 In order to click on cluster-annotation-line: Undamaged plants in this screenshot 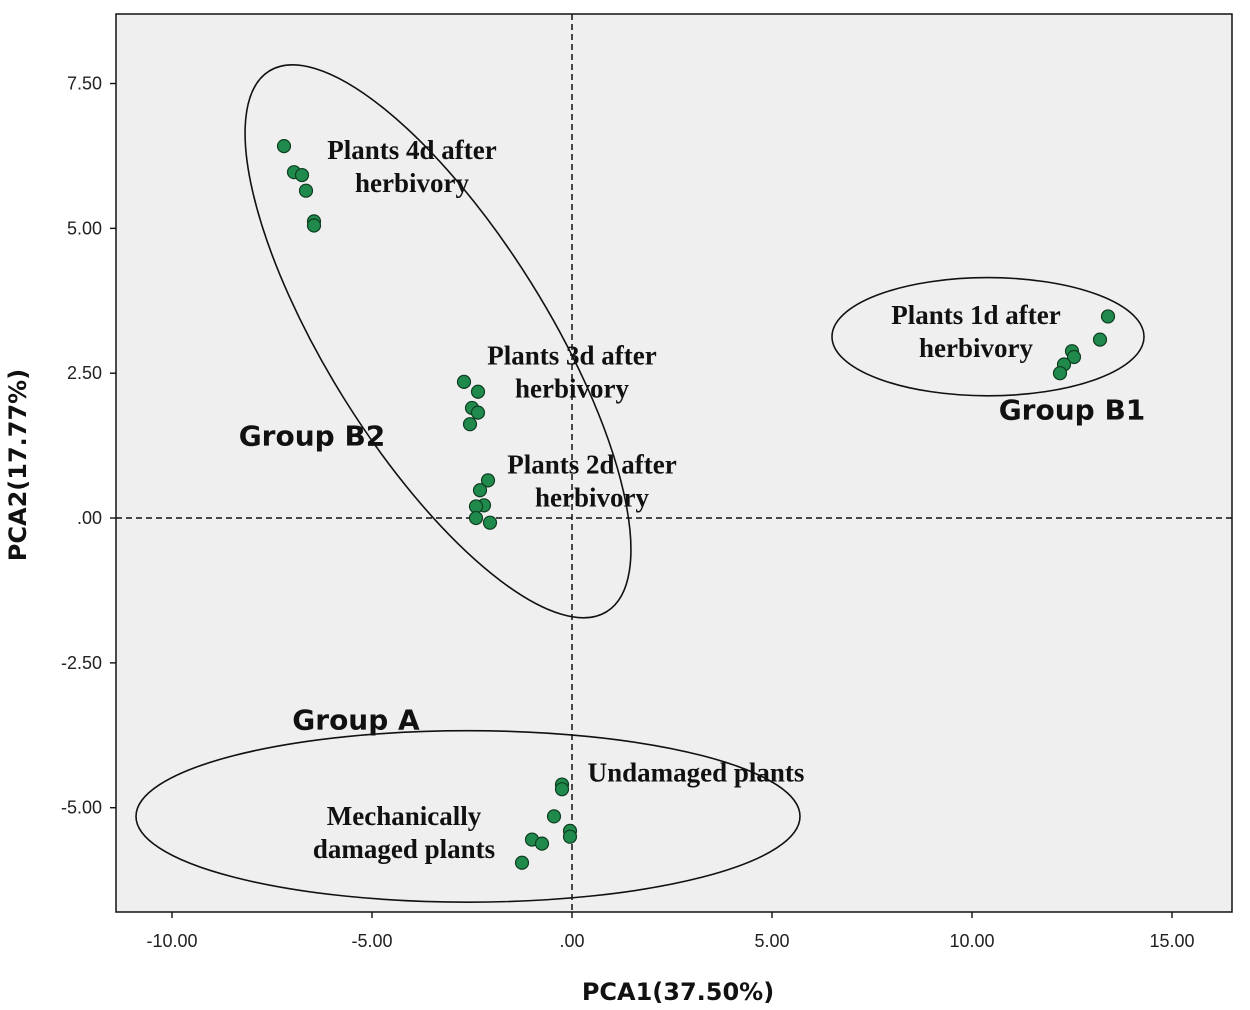, I will do `click(696, 773)`.